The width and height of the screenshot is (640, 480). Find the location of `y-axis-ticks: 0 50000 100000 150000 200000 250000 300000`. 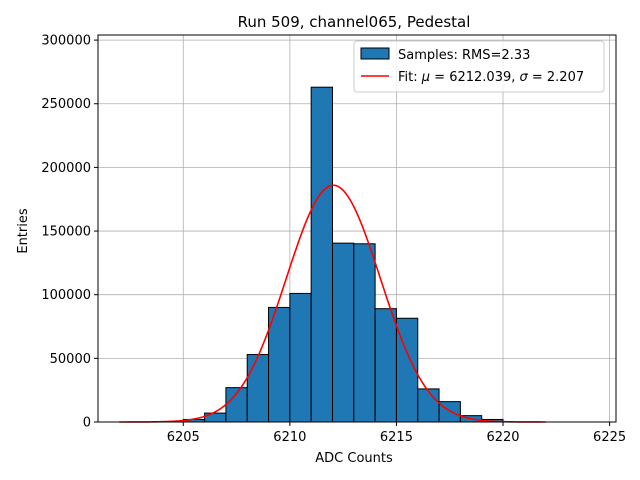

y-axis-ticks: 0 50000 100000 150000 200000 250000 300000 is located at coordinates (69, 232).